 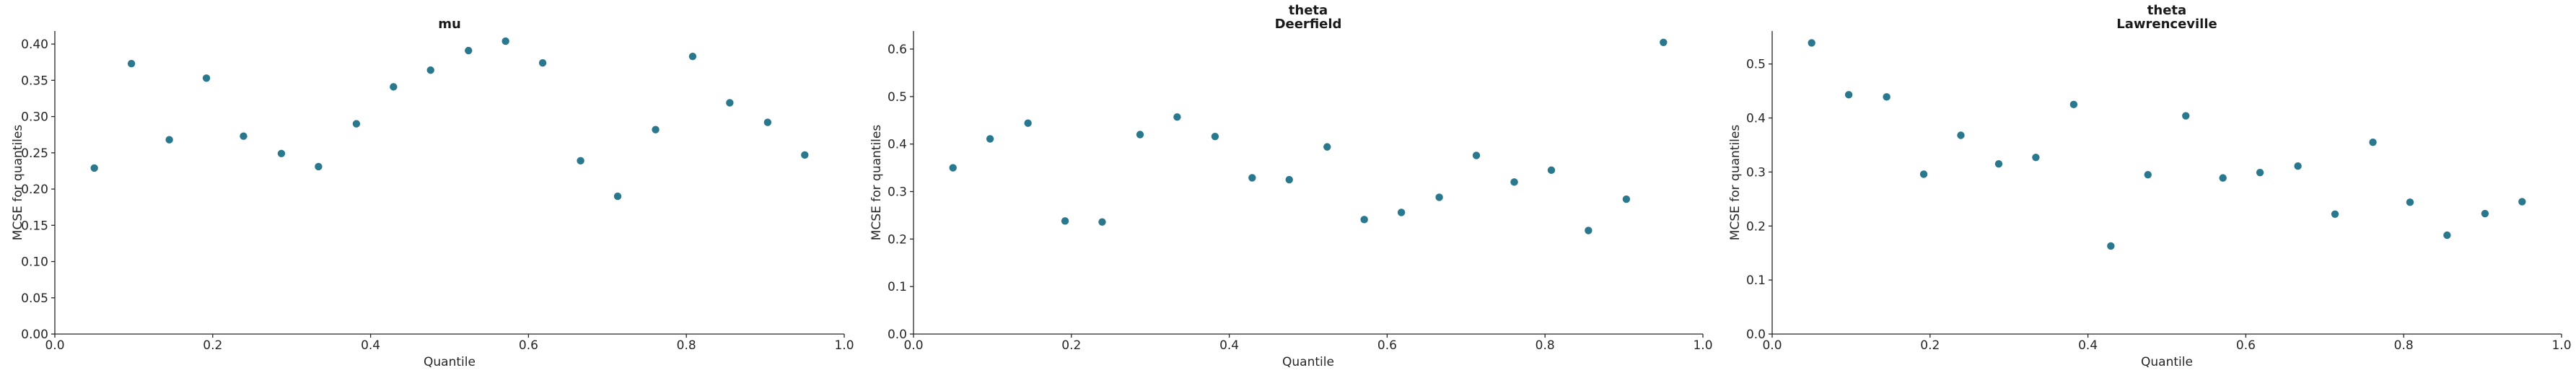 What do you see at coordinates (897, 240) in the screenshot?
I see `y-tick-label: 0.2` at bounding box center [897, 240].